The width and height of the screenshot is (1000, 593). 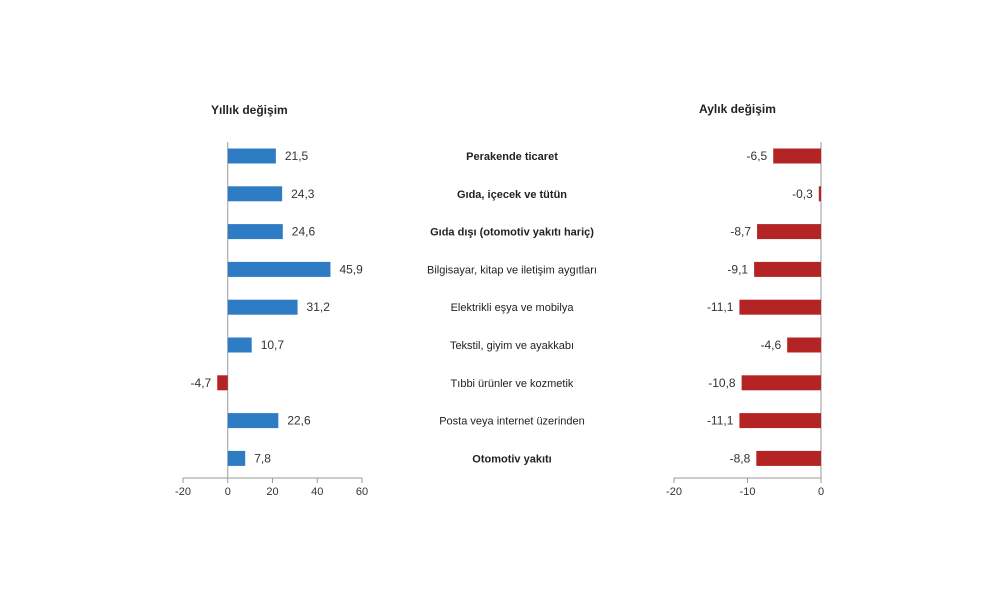 I want to click on annual-value-label: 7,8, so click(x=262, y=458).